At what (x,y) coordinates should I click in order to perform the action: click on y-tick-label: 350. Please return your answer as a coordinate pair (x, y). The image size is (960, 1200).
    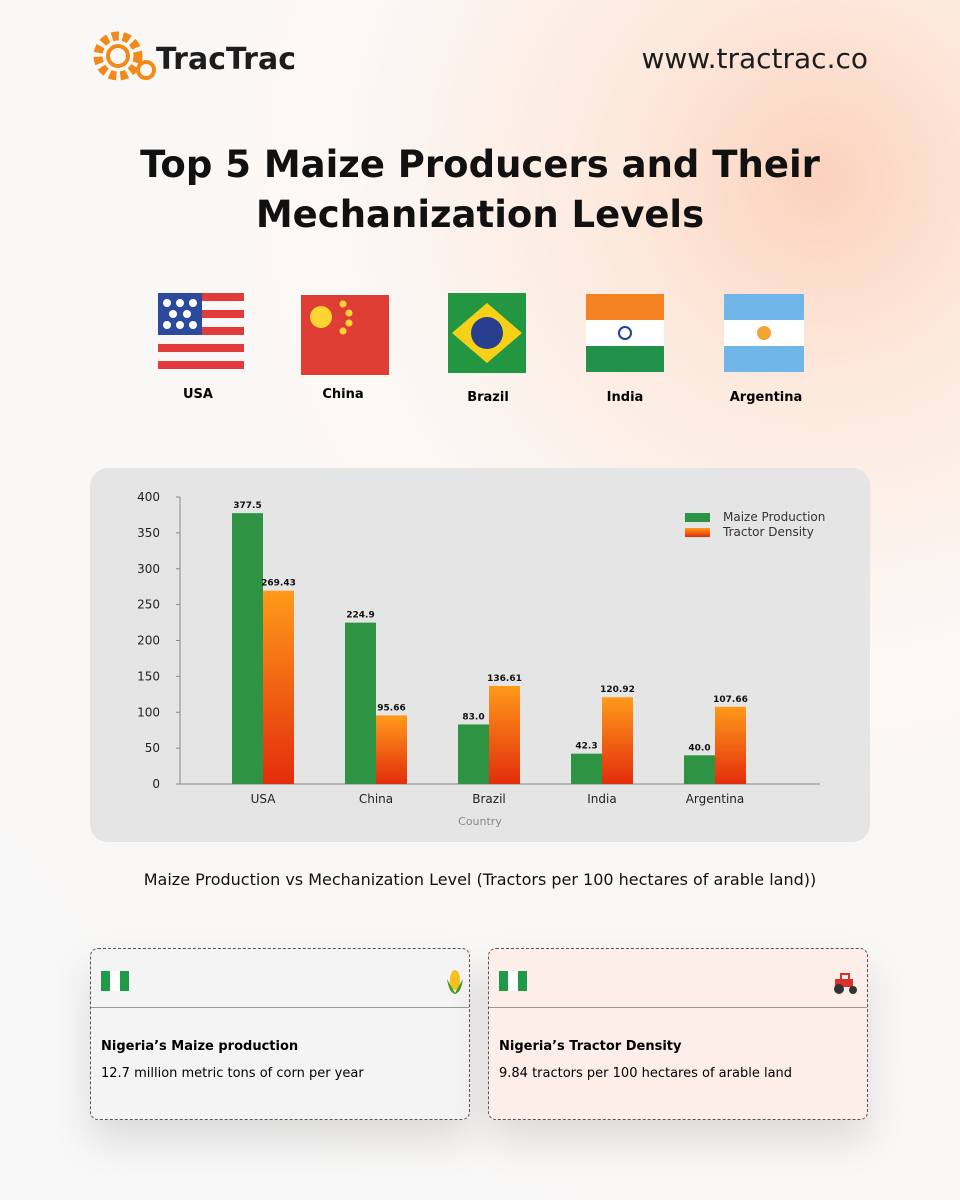
    Looking at the image, I should click on (148, 533).